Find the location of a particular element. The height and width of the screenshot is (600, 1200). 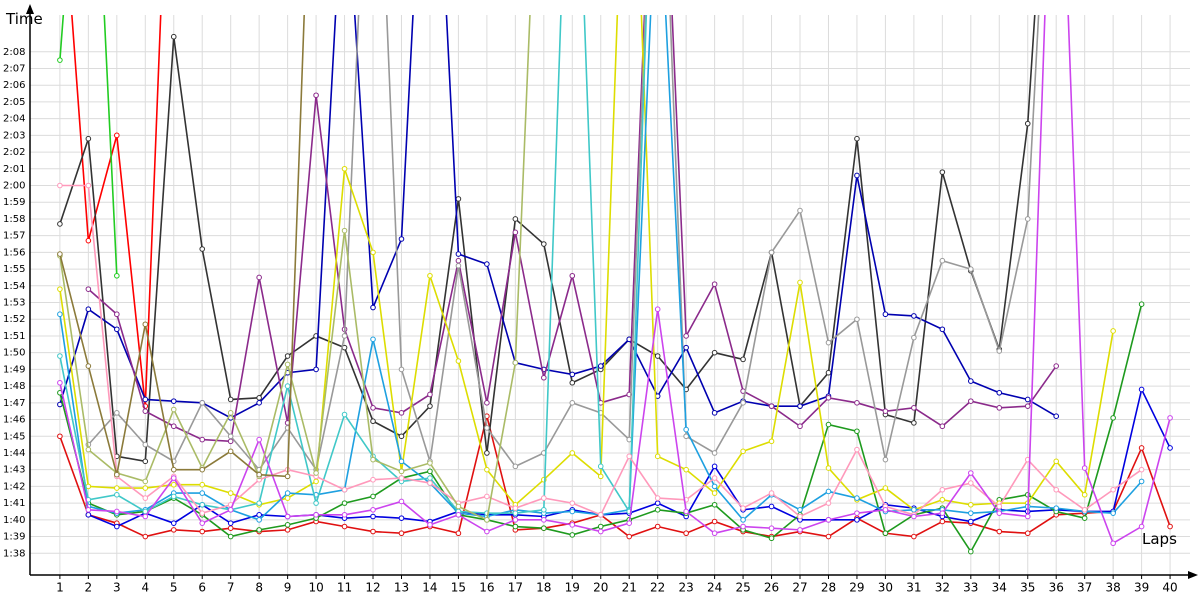

x-tick-label: 34 is located at coordinates (999, 588).